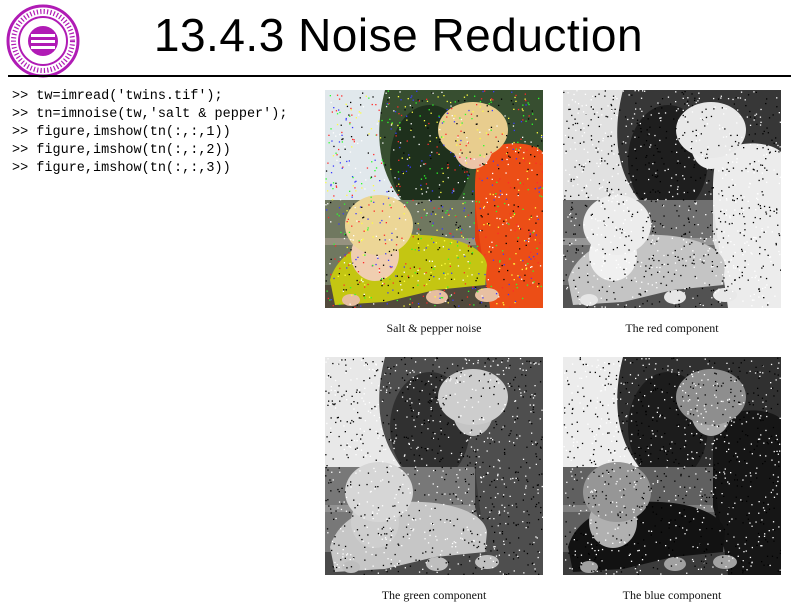 The width and height of the screenshot is (797, 609). I want to click on photo-blue-component, so click(672, 466).